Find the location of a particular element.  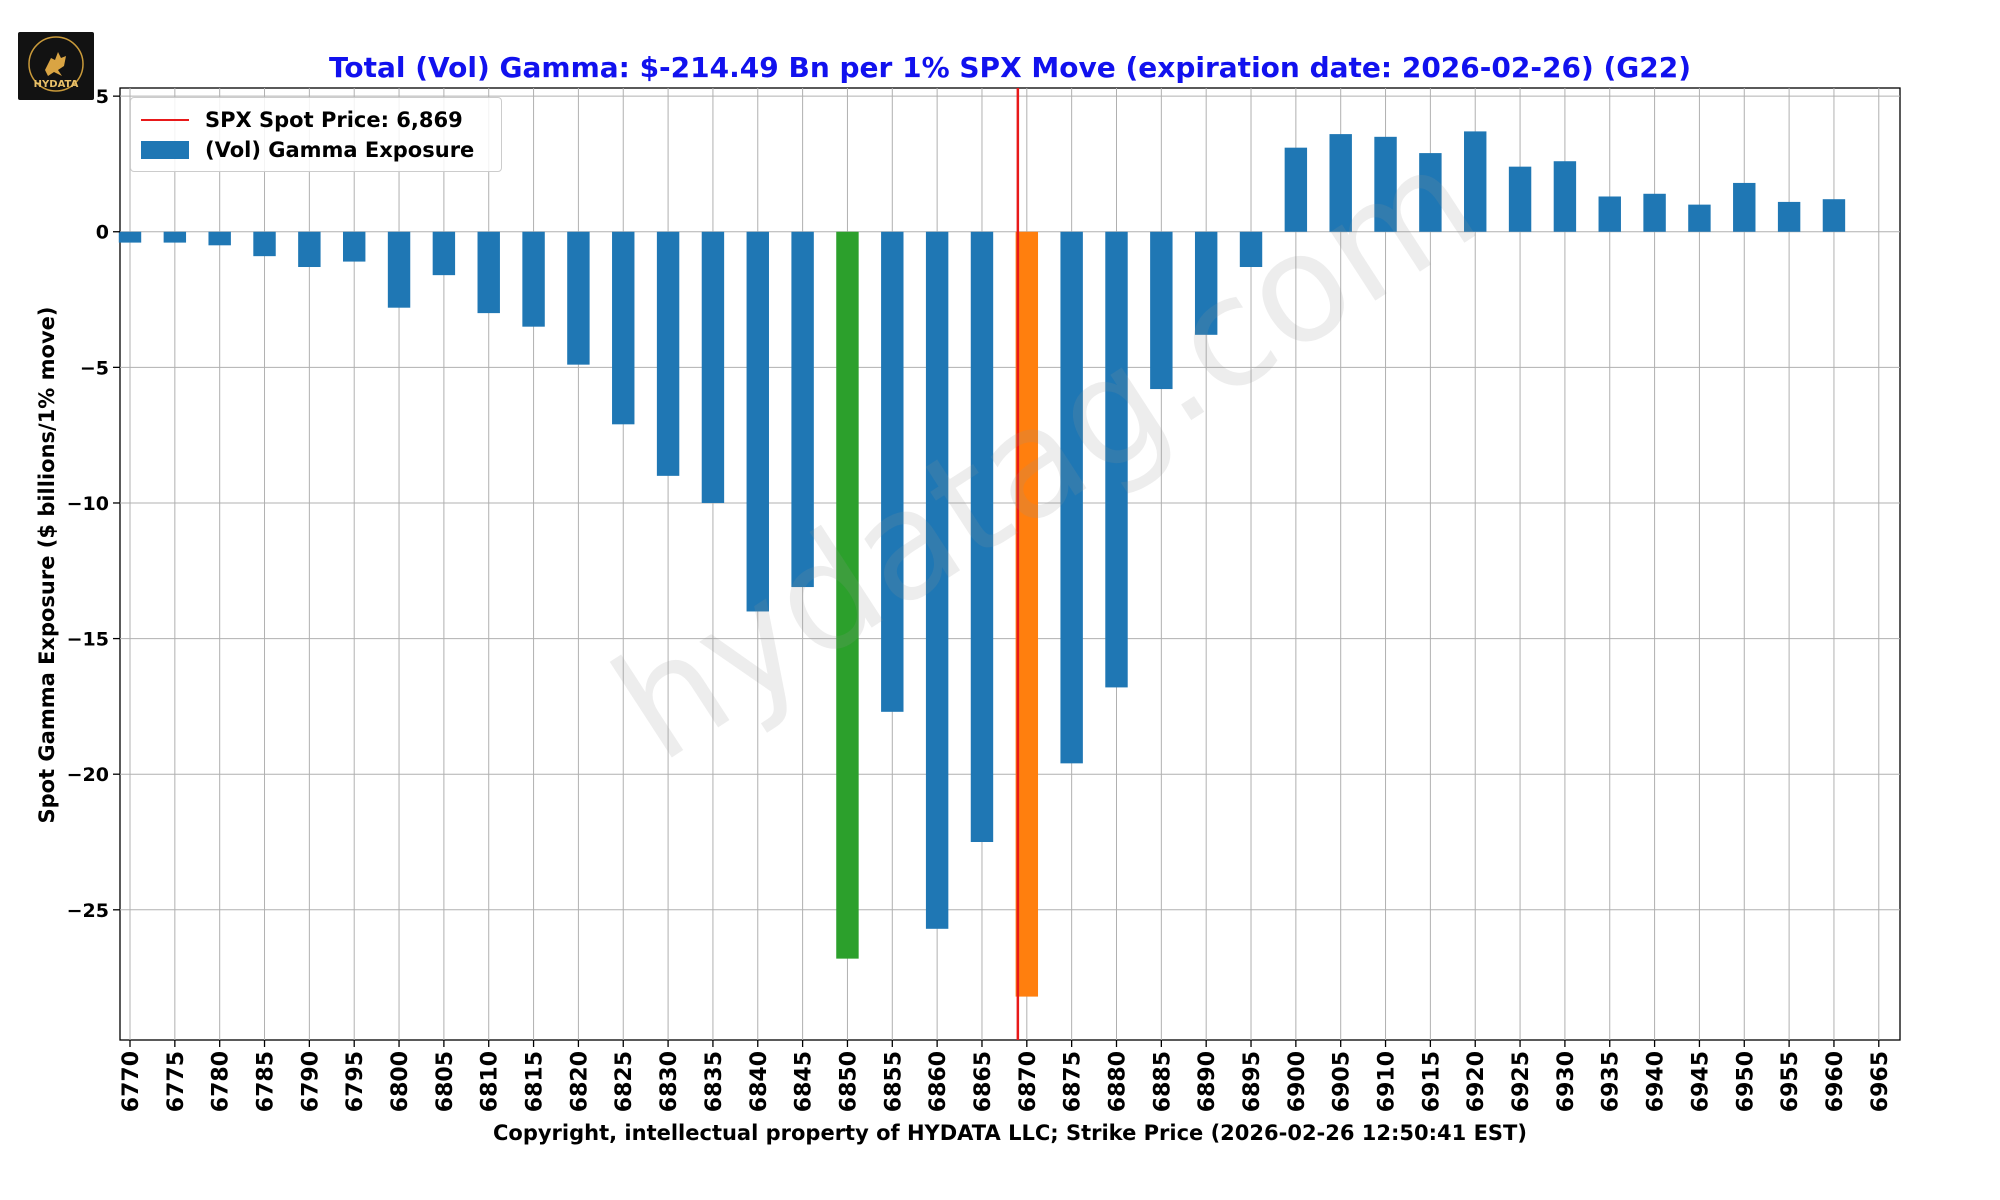

y-tick-label: −15 is located at coordinates (88, 640).